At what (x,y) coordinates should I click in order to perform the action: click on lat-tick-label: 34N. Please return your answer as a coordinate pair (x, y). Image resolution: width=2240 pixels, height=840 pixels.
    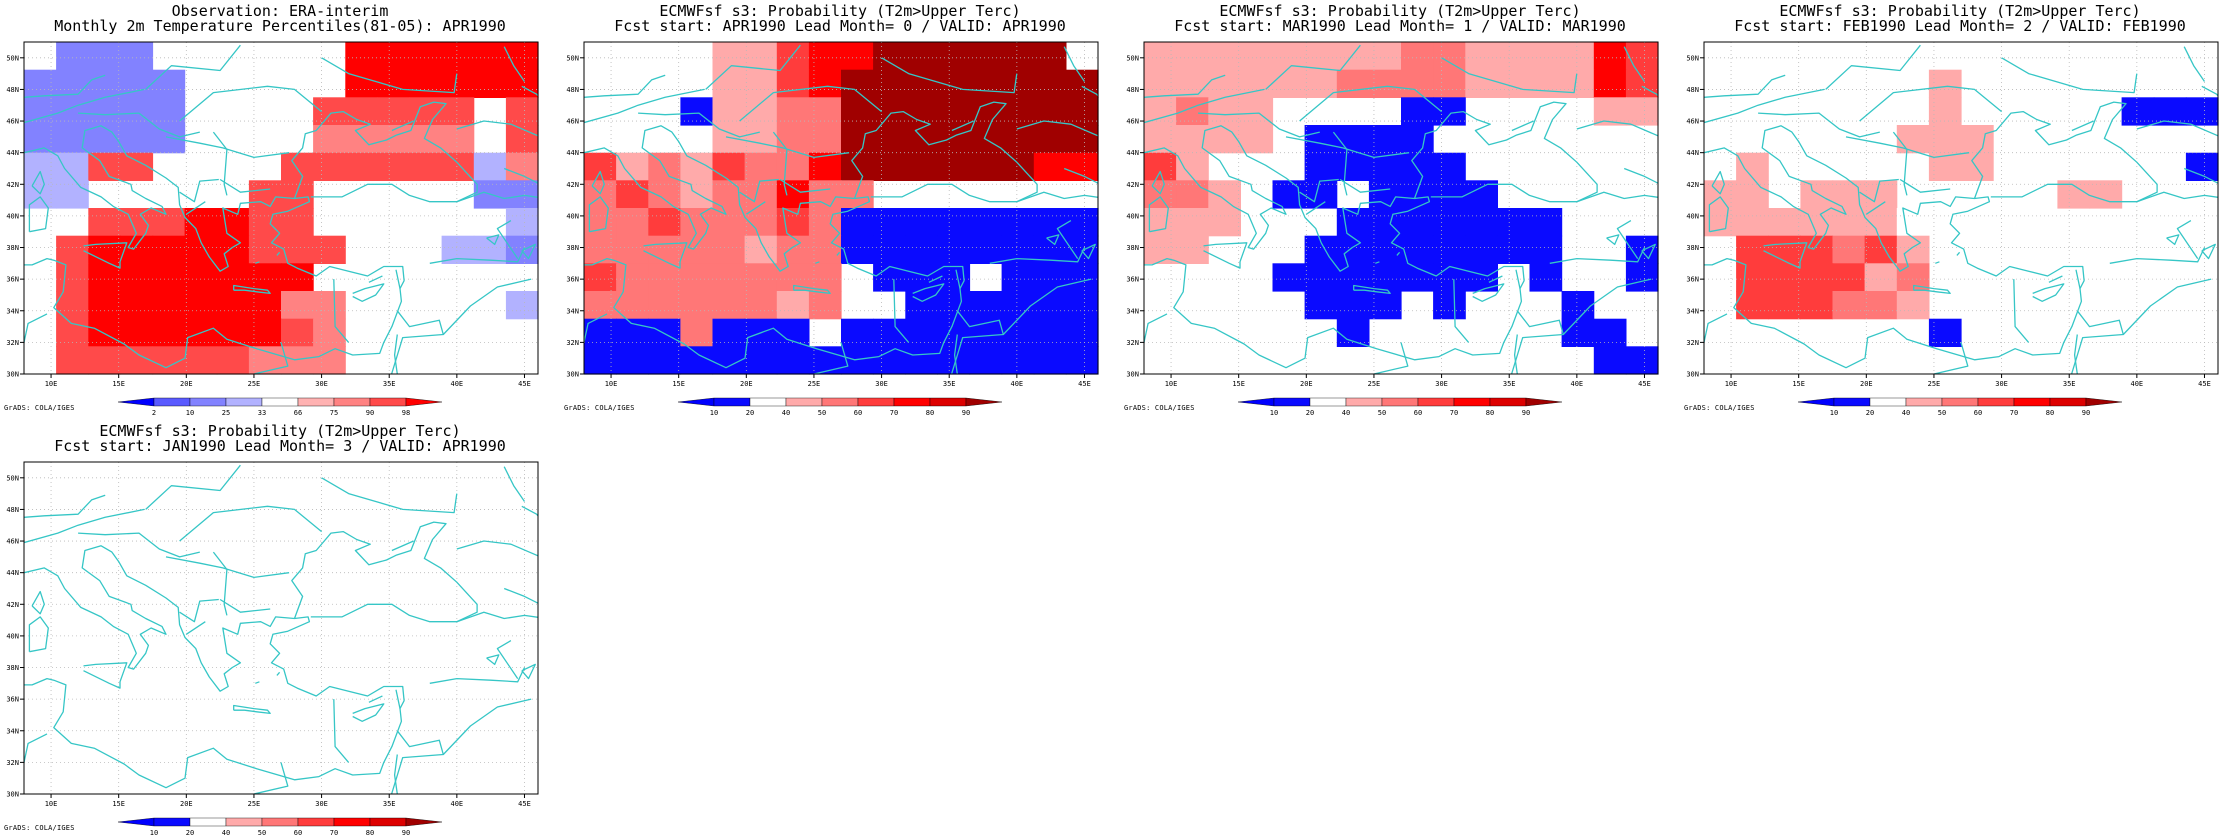
    Looking at the image, I should click on (12, 311).